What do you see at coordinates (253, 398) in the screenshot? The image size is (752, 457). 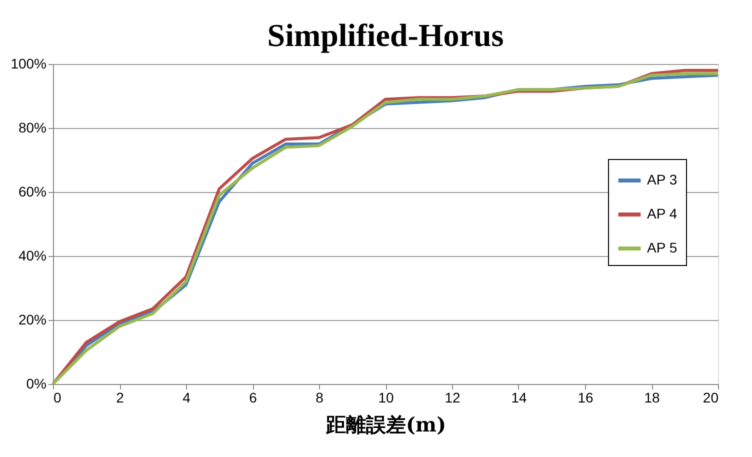 I see `x-tick-label: 6` at bounding box center [253, 398].